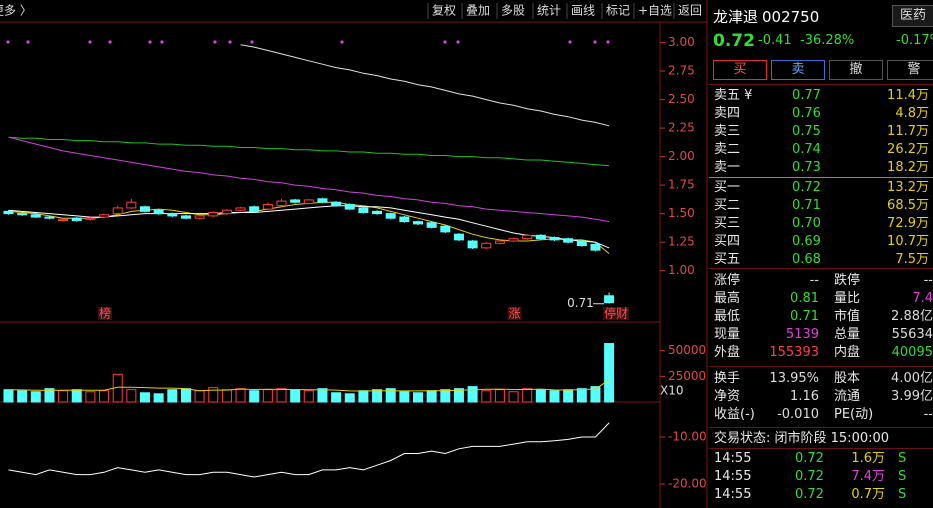 Image resolution: width=933 pixels, height=508 pixels. Describe the element at coordinates (583, 11) in the screenshot. I see `toolbar-button: 画线` at that location.